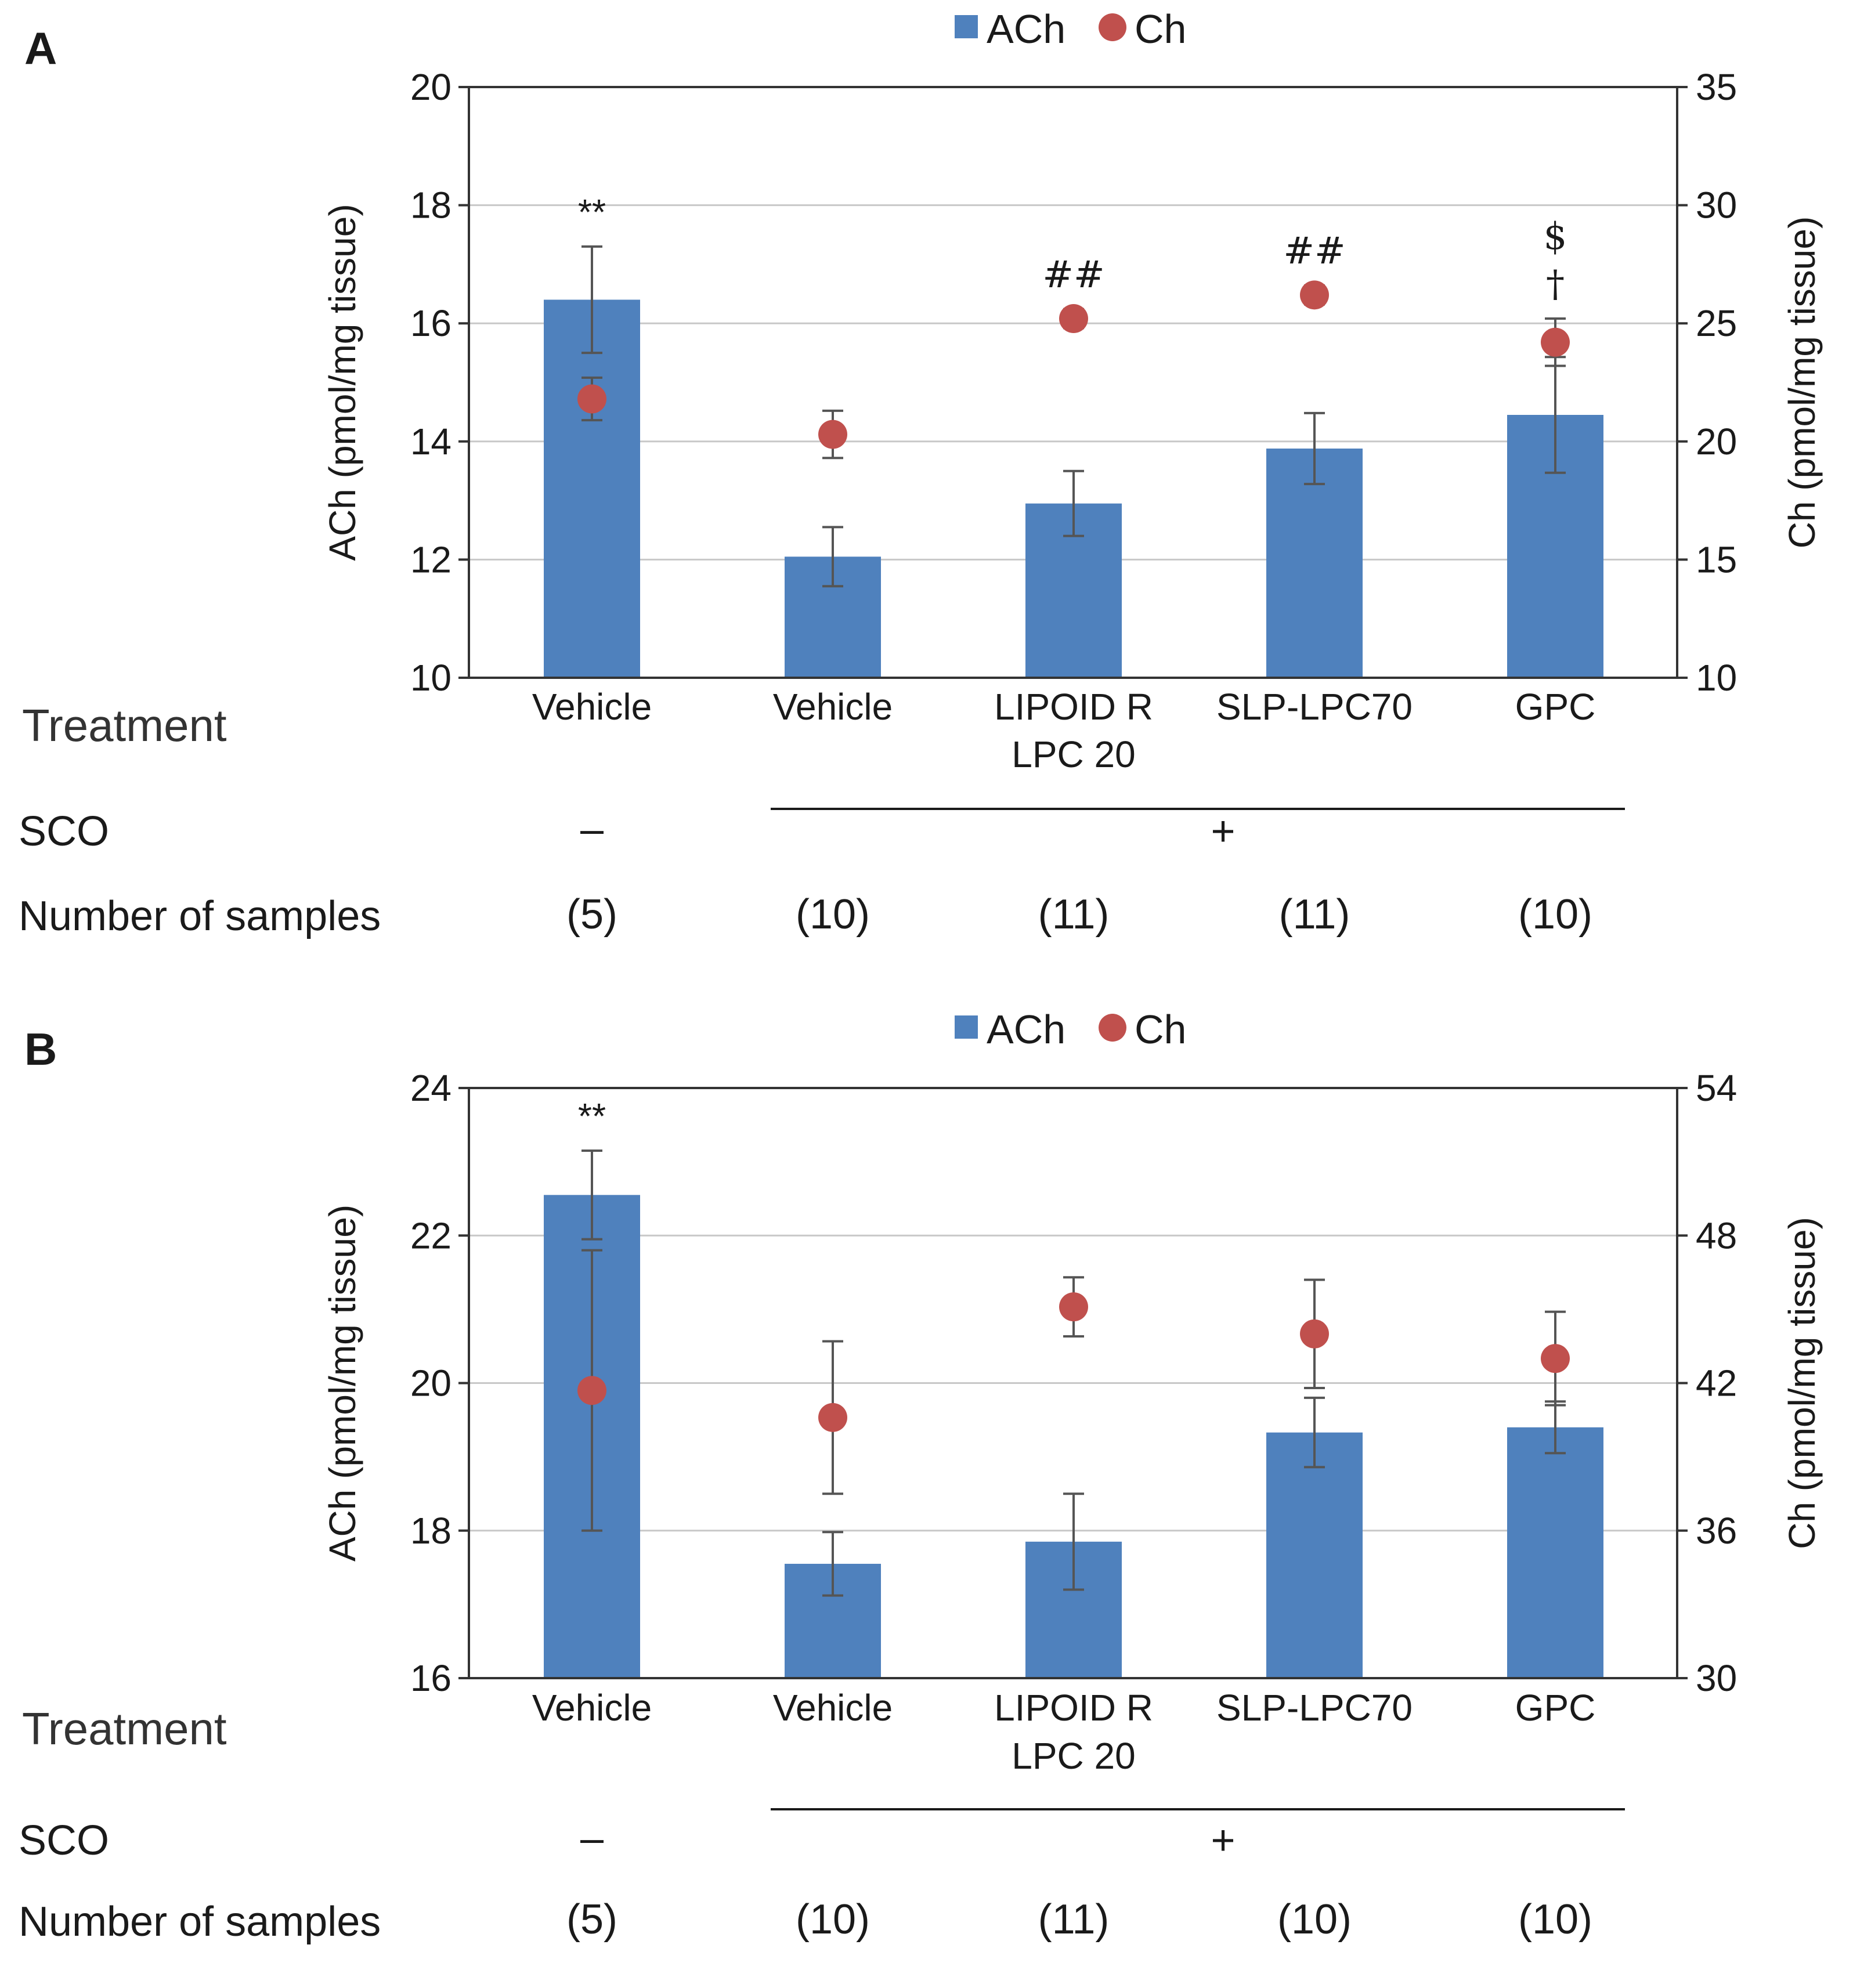  What do you see at coordinates (1555, 236) in the screenshot?
I see `significance-mark: $` at bounding box center [1555, 236].